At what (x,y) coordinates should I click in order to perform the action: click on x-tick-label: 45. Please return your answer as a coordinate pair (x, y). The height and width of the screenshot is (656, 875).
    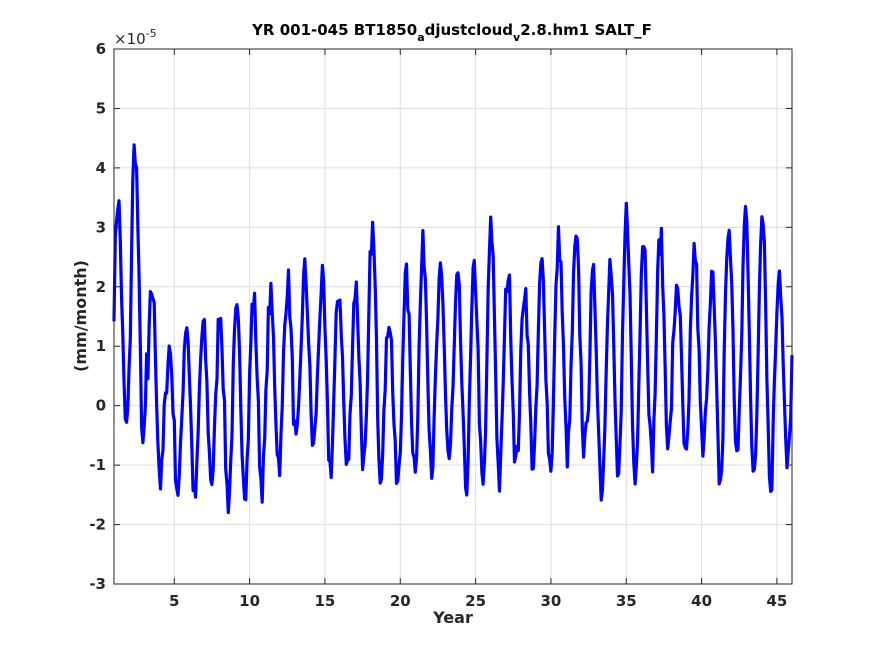
    Looking at the image, I should click on (776, 601).